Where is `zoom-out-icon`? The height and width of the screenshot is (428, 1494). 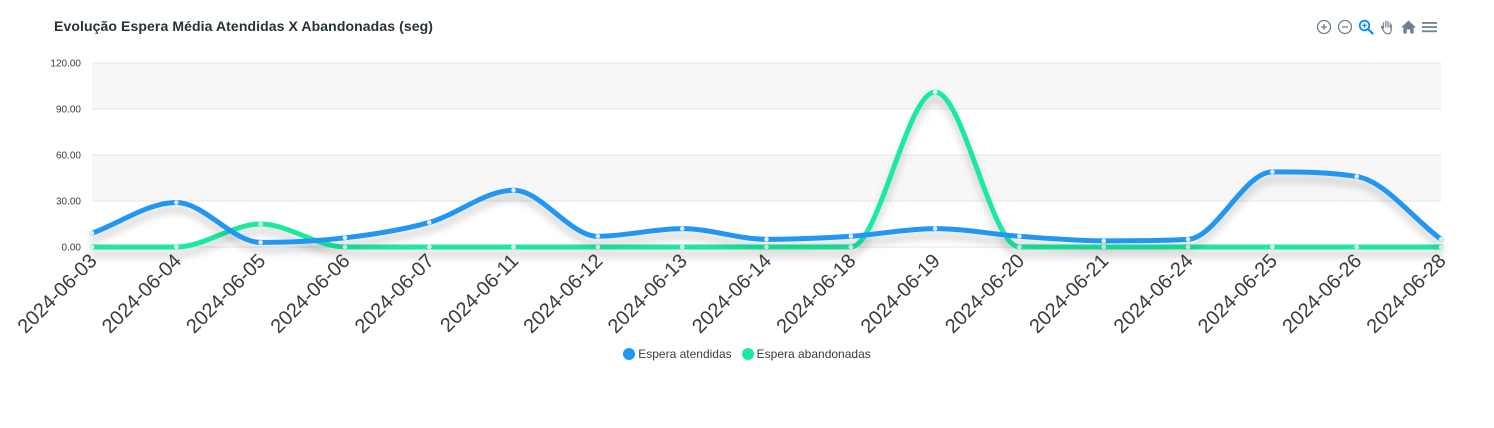
zoom-out-icon is located at coordinates (1345, 27).